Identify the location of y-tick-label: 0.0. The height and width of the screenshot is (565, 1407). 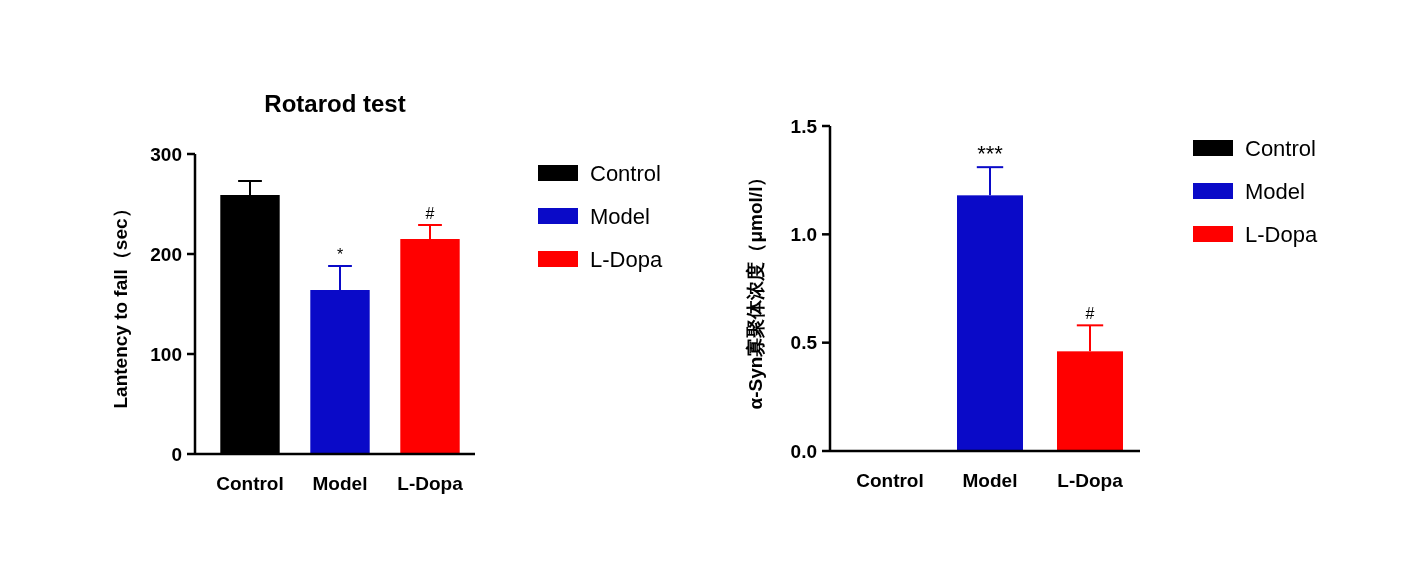
(803, 451).